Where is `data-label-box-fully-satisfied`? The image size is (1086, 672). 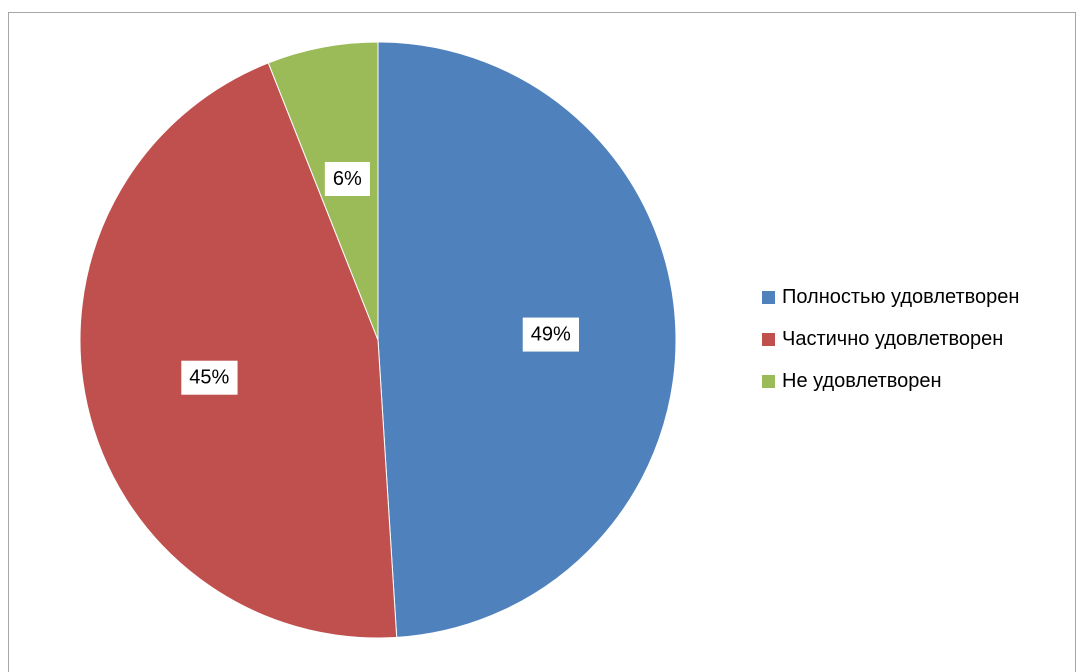 data-label-box-fully-satisfied is located at coordinates (550, 334).